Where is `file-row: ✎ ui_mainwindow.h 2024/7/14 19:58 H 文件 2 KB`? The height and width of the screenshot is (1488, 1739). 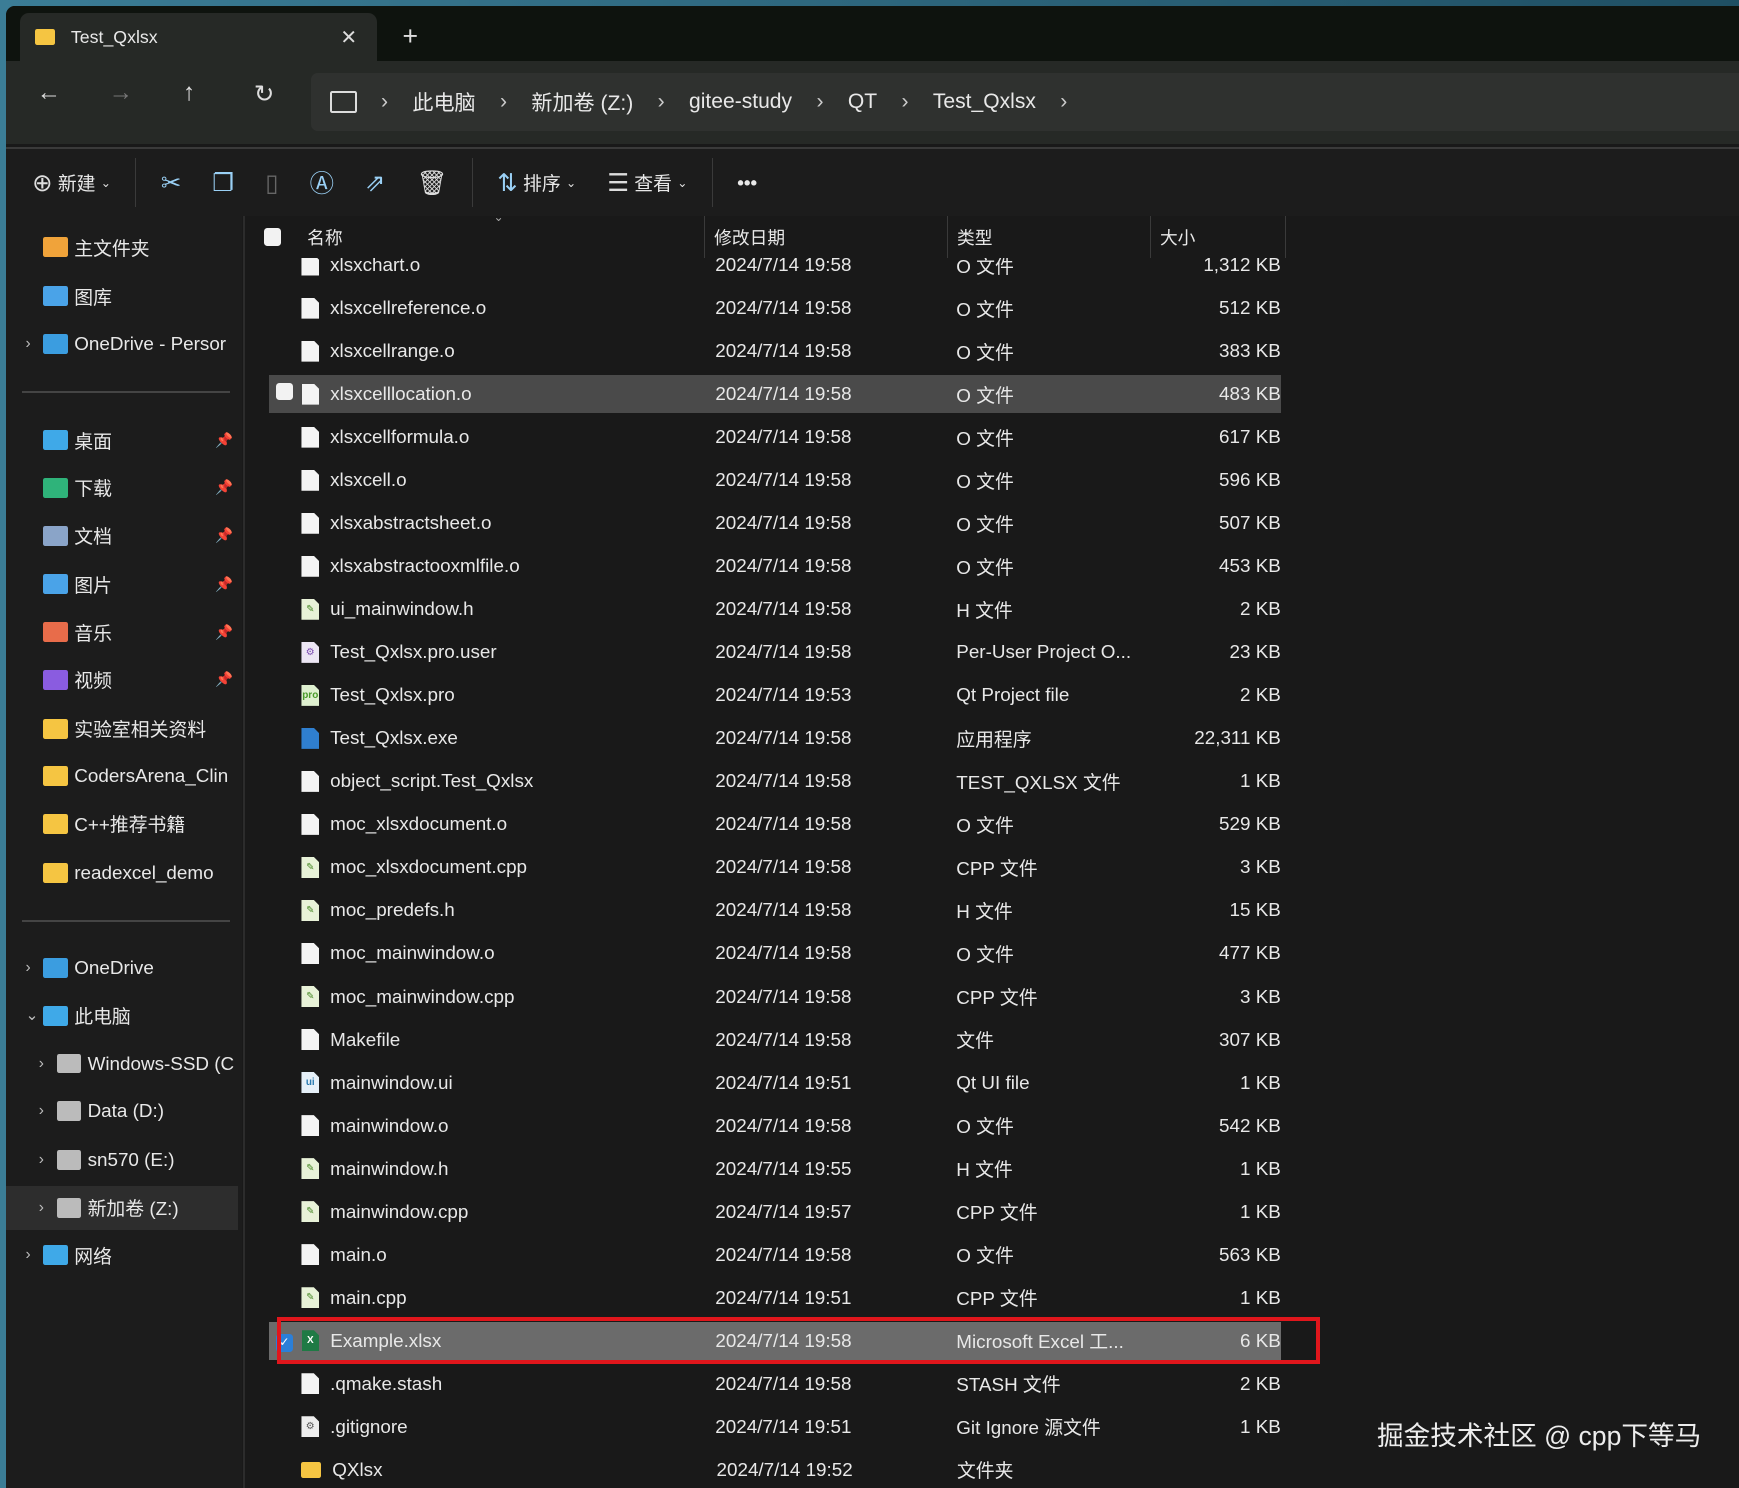
file-row: ✎ ui_mainwindow.h 2024/7/14 19:58 H 文件 2 KB is located at coordinates (775, 609).